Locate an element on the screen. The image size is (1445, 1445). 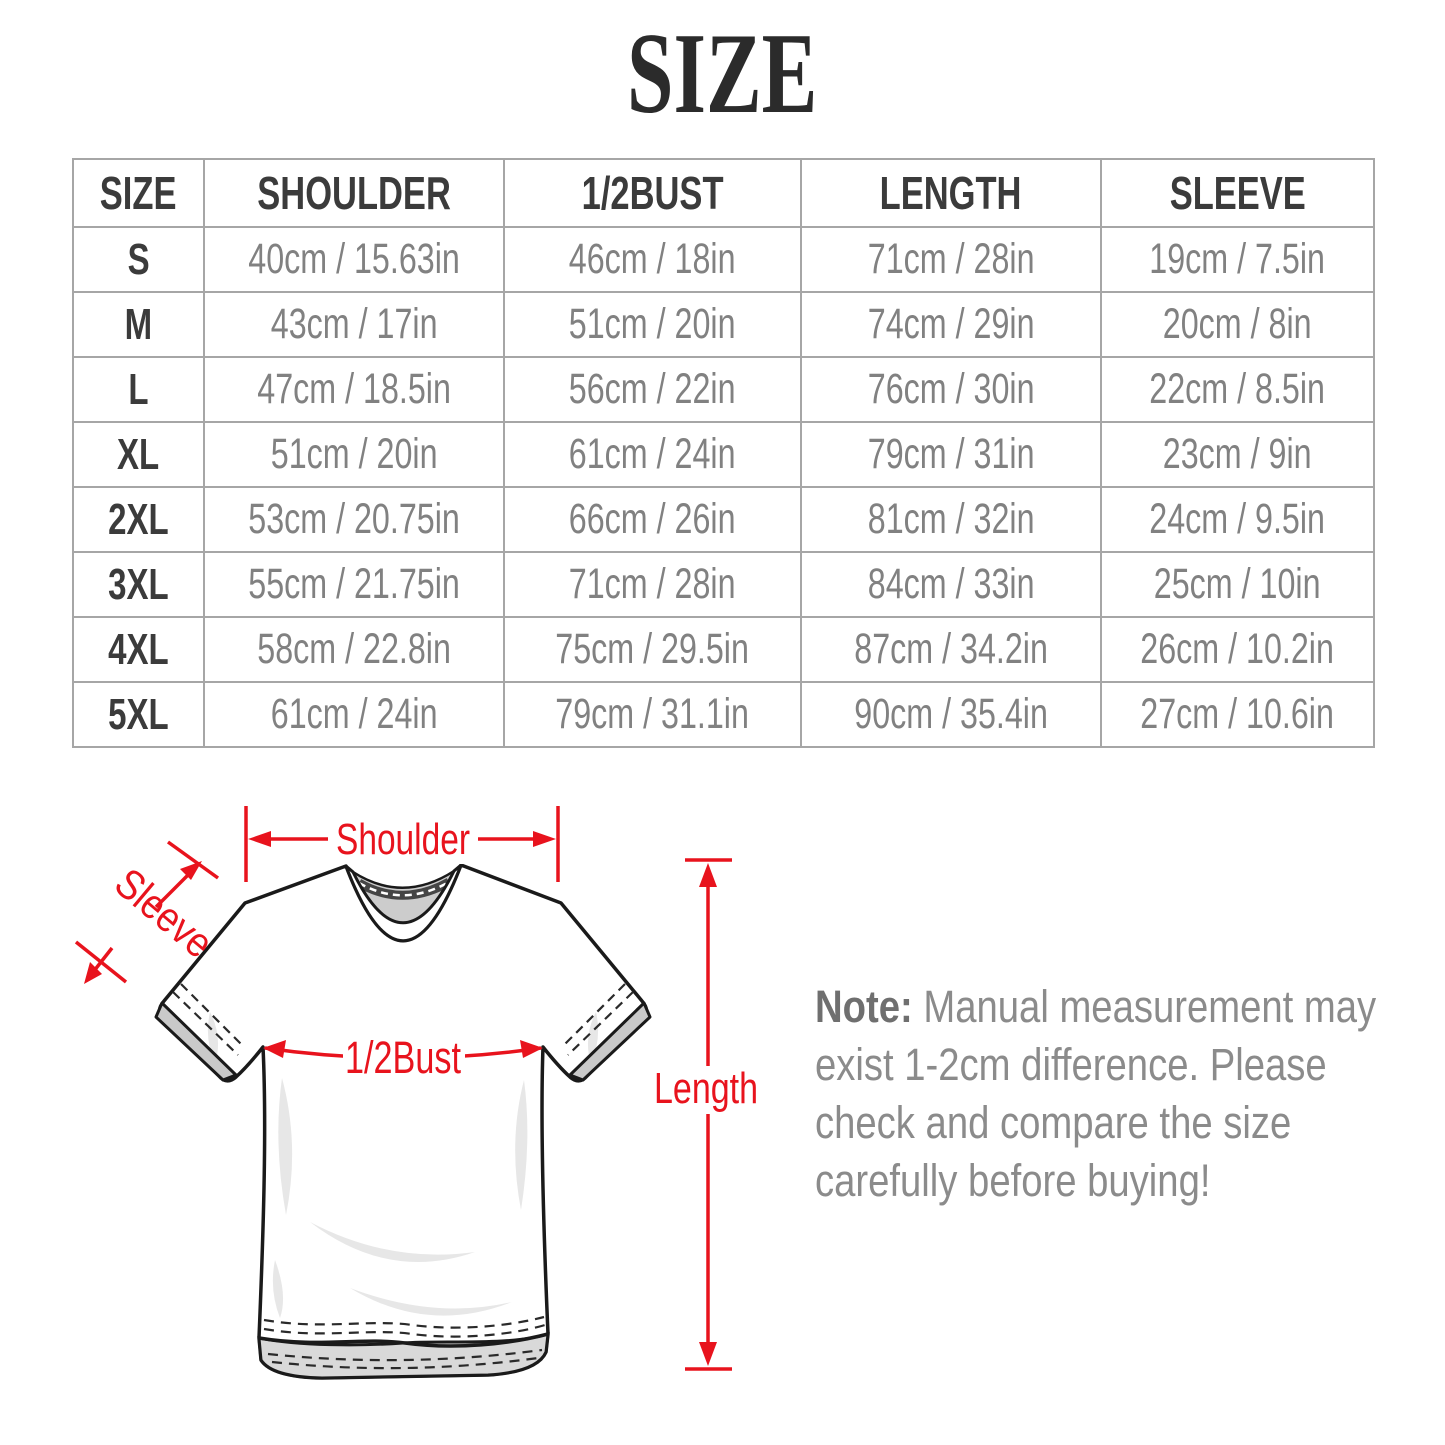
wrinkle-shading is located at coordinates (403, 1165).